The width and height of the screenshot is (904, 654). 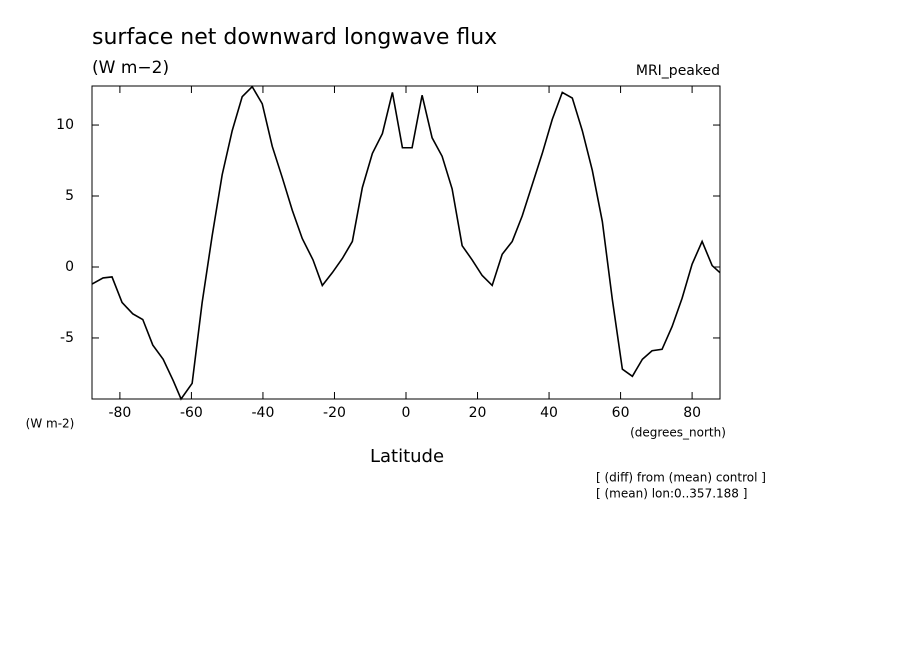 I want to click on x-tick-label: -40, so click(x=263, y=413).